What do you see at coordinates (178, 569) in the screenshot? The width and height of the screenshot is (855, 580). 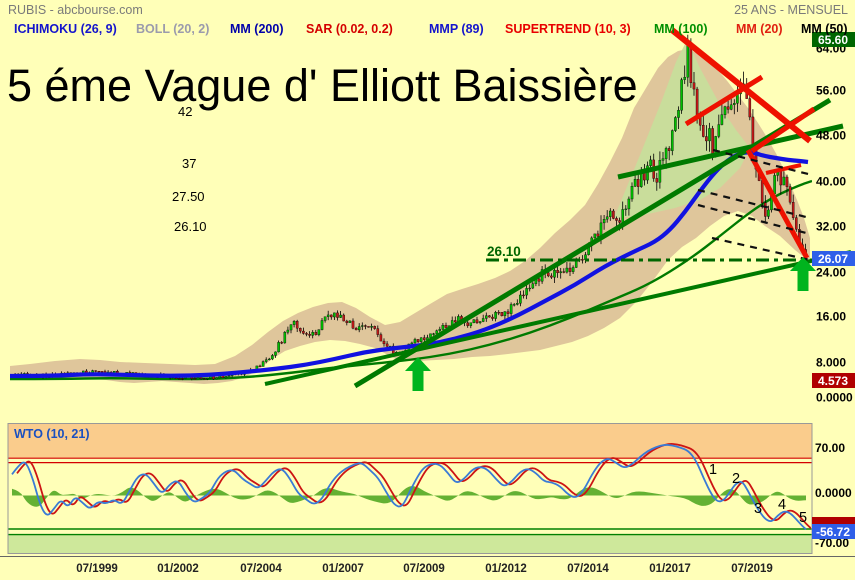 I see `date-label: 01/2002` at bounding box center [178, 569].